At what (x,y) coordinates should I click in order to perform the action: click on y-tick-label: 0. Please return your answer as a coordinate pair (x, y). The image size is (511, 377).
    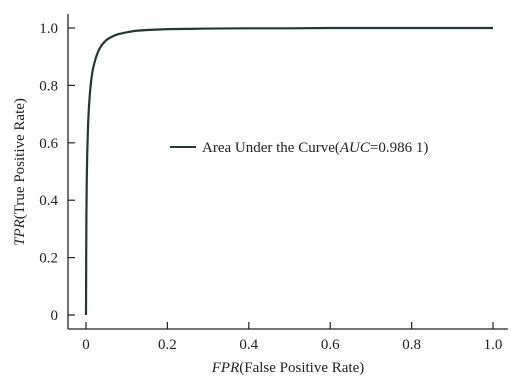
    Looking at the image, I should click on (55, 316).